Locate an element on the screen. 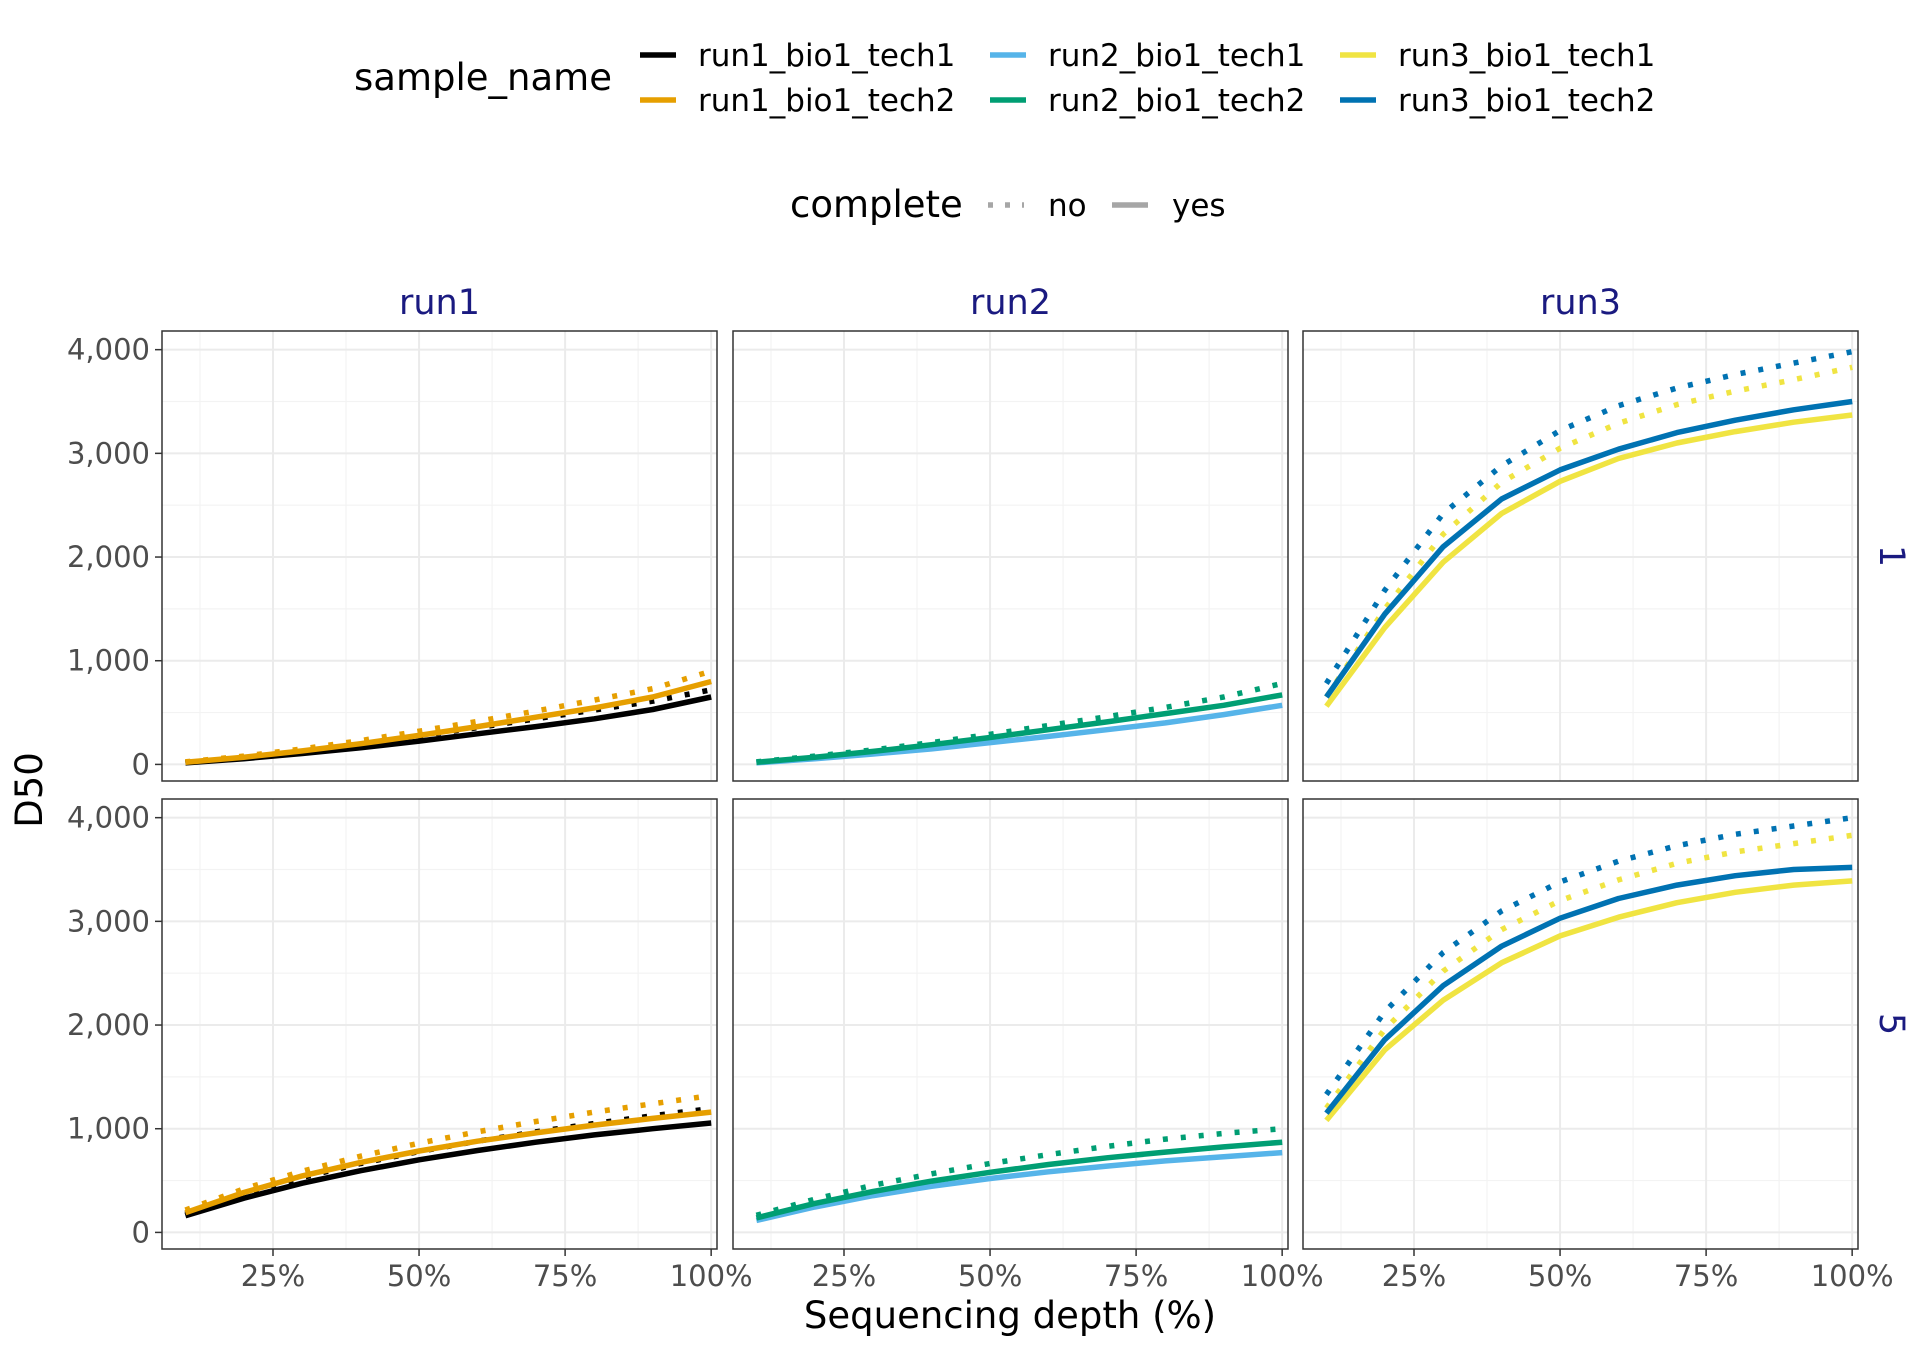 The height and width of the screenshot is (1349, 1920). legend-label-run3_bio1_tech1: run3_bio1_tech1 is located at coordinates (1526, 56).